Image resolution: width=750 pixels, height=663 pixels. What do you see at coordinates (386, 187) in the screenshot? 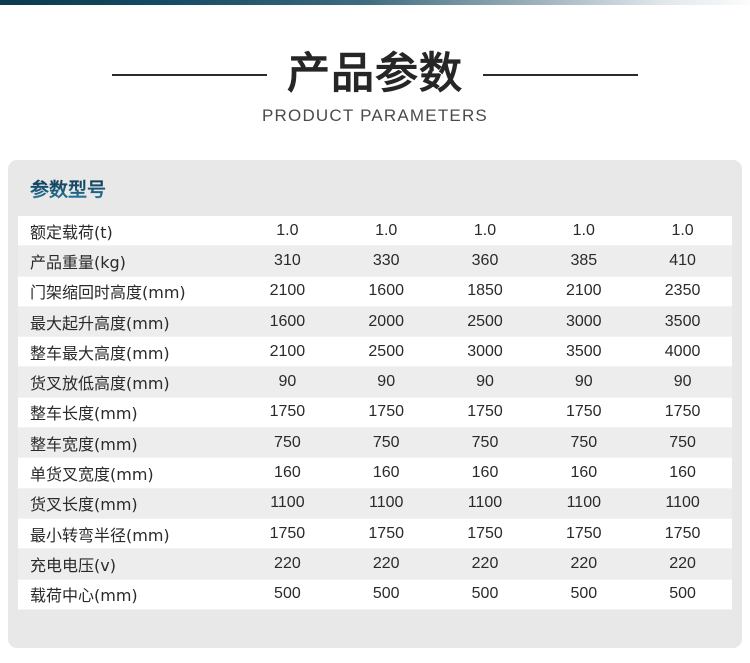
I see `column-header-model-2: B1020` at bounding box center [386, 187].